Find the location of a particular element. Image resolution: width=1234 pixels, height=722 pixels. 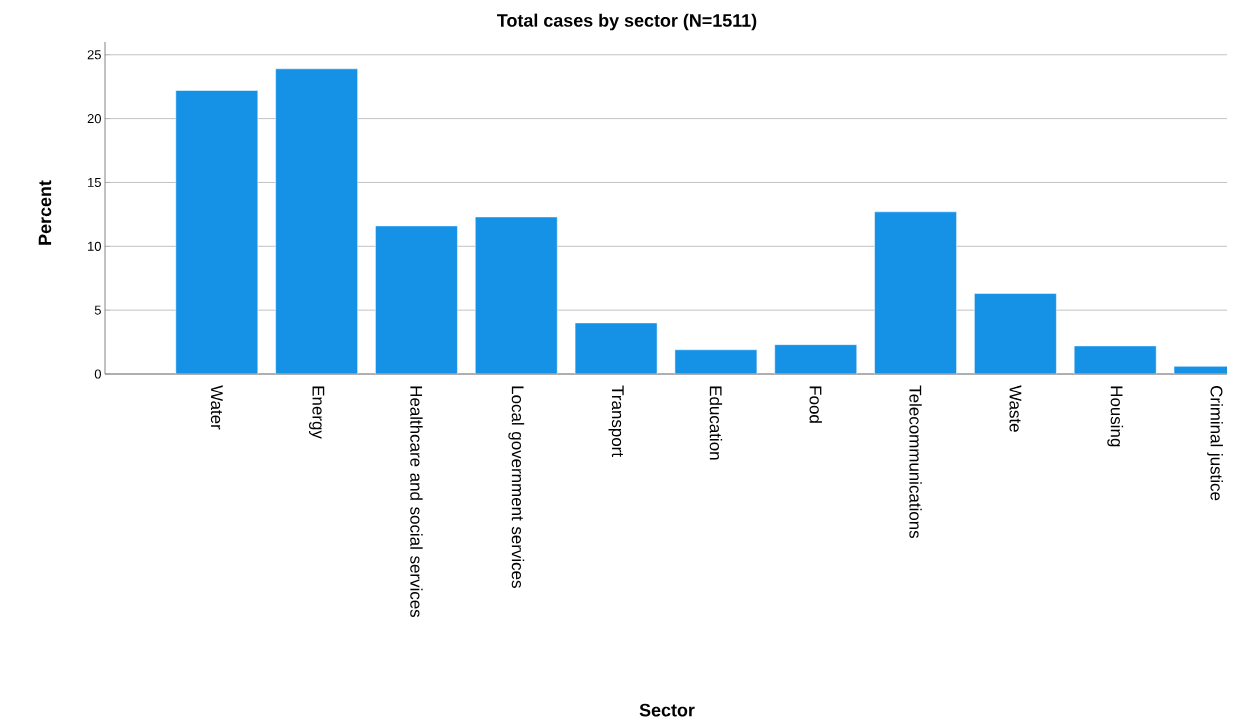

chart-title: Total cases by sector (N=1511) is located at coordinates (627, 22).